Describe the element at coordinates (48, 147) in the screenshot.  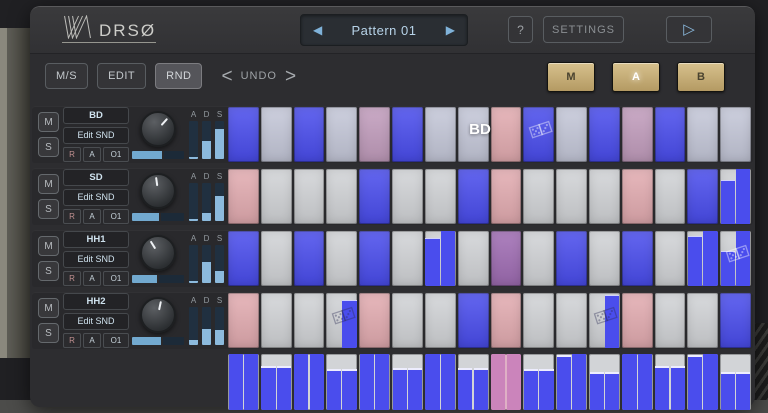
I see `track-solo-button: S` at that location.